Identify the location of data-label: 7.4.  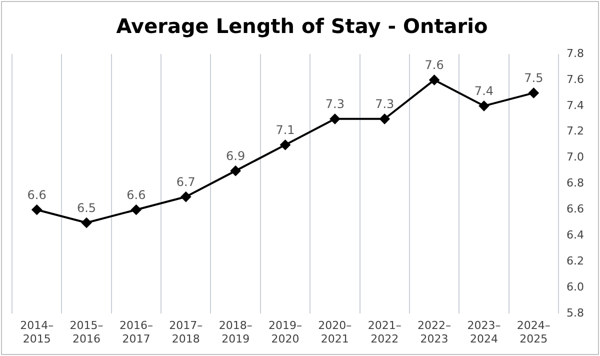
(484, 91).